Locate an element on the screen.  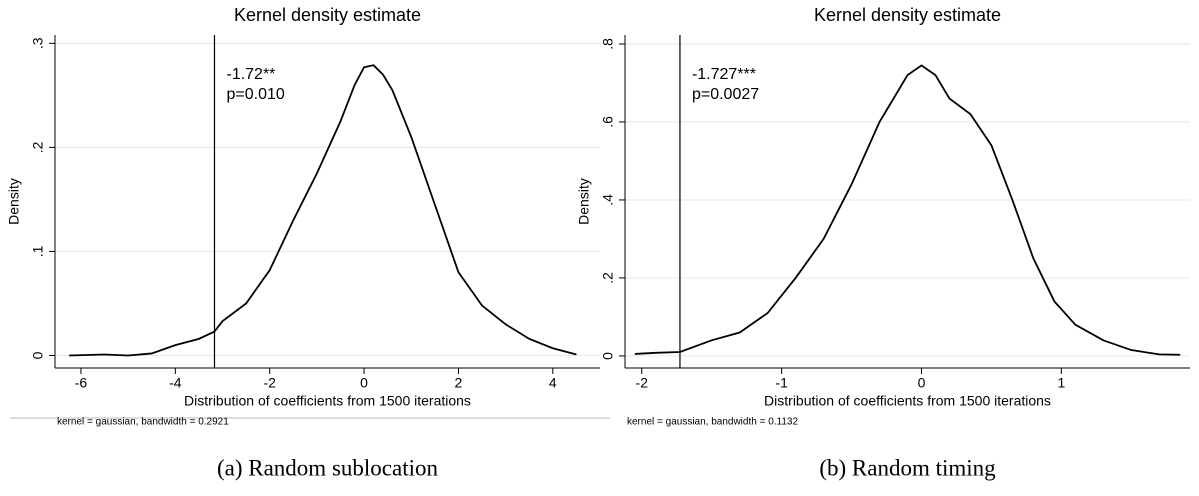
annotation: p=0.010 is located at coordinates (255, 94).